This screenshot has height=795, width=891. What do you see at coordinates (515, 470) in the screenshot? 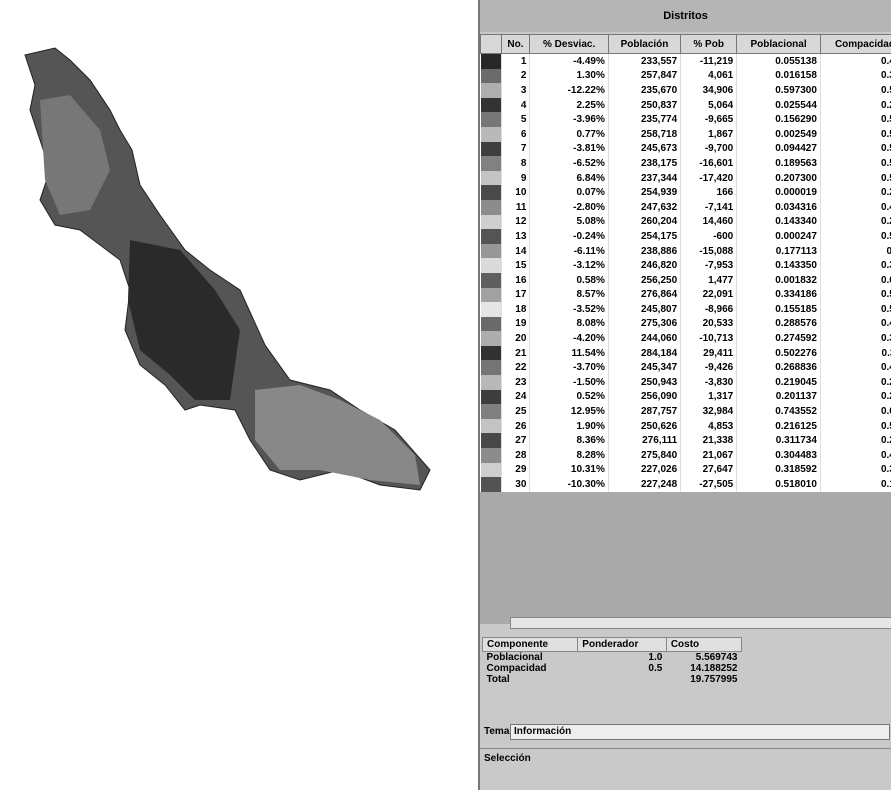
I see `table-cell: 29` at bounding box center [515, 470].